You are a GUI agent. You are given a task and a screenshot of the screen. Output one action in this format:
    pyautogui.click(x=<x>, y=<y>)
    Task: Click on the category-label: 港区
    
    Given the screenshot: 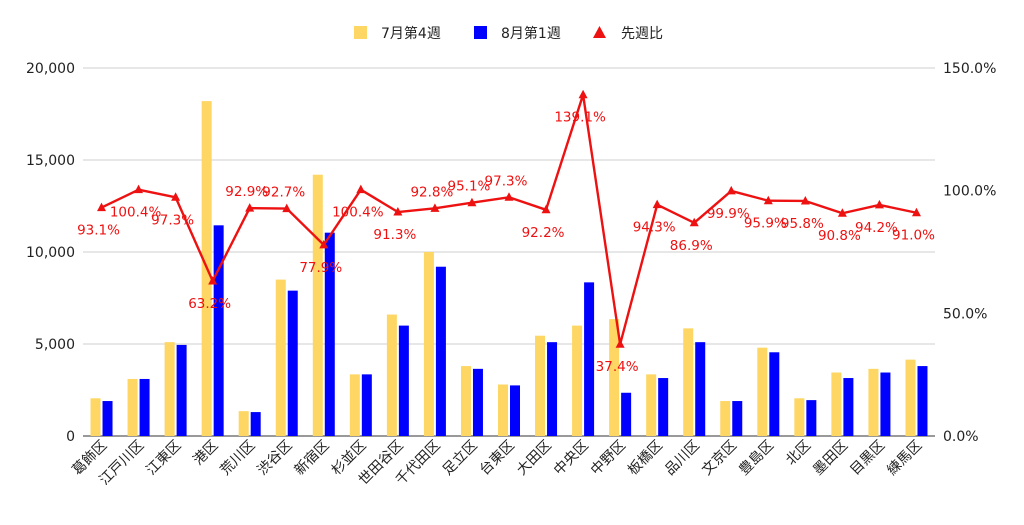 What is the action you would take?
    pyautogui.click(x=205, y=453)
    